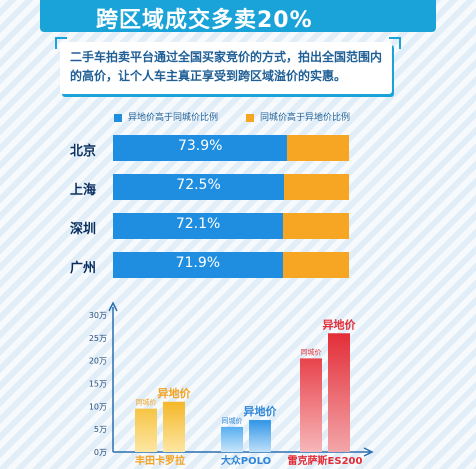 The height and width of the screenshot is (469, 476). Describe the element at coordinates (100, 452) in the screenshot. I see `y-tick-label-0: 0万` at that location.